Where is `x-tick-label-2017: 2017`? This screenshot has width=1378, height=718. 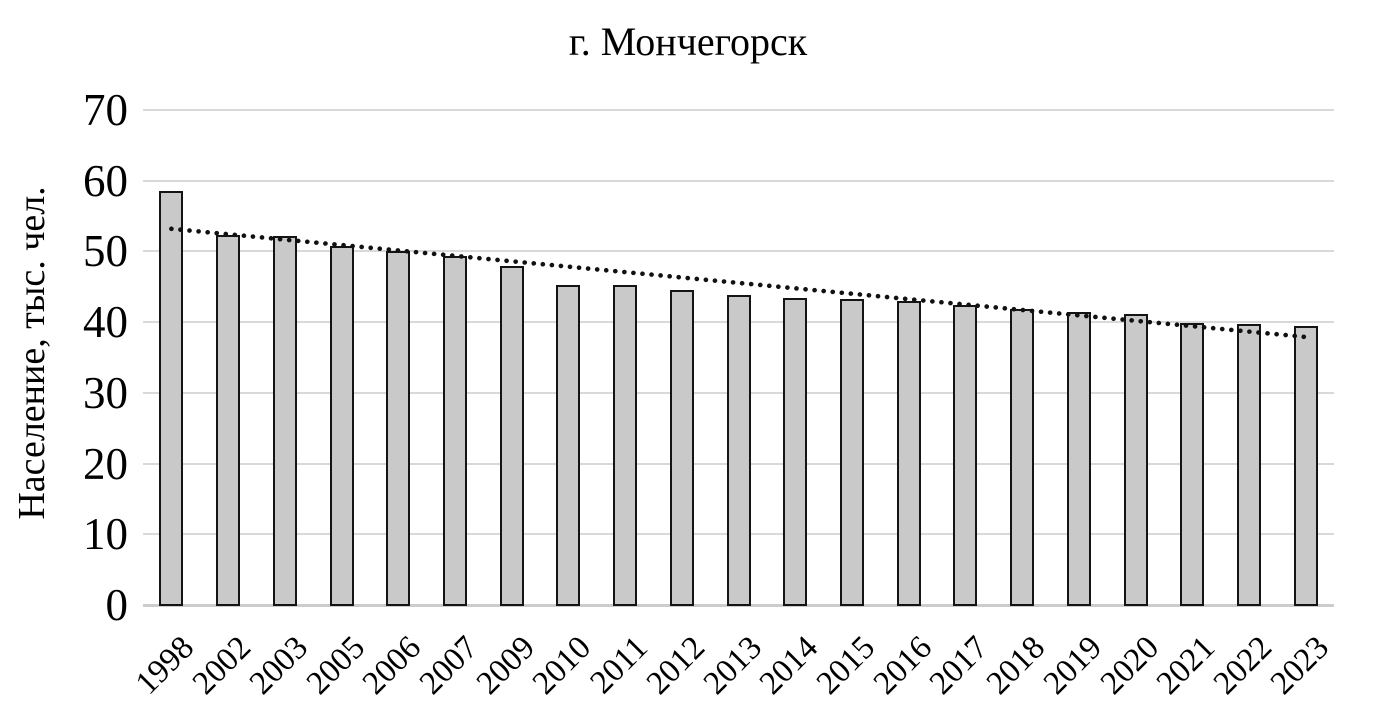
x-tick-label-2017: 2017 is located at coordinates (959, 665).